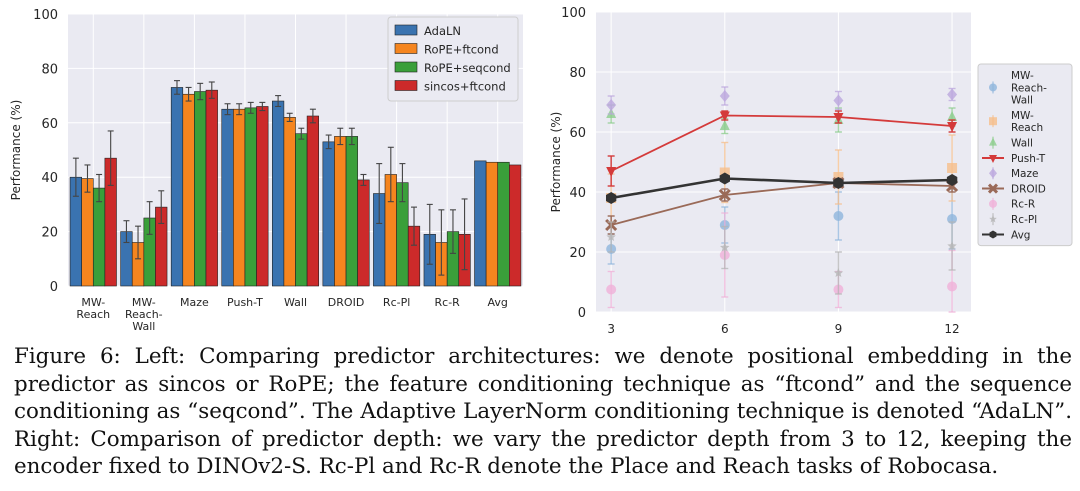  What do you see at coordinates (1024, 220) in the screenshot?
I see `legend-label: Rc-Pl` at bounding box center [1024, 220].